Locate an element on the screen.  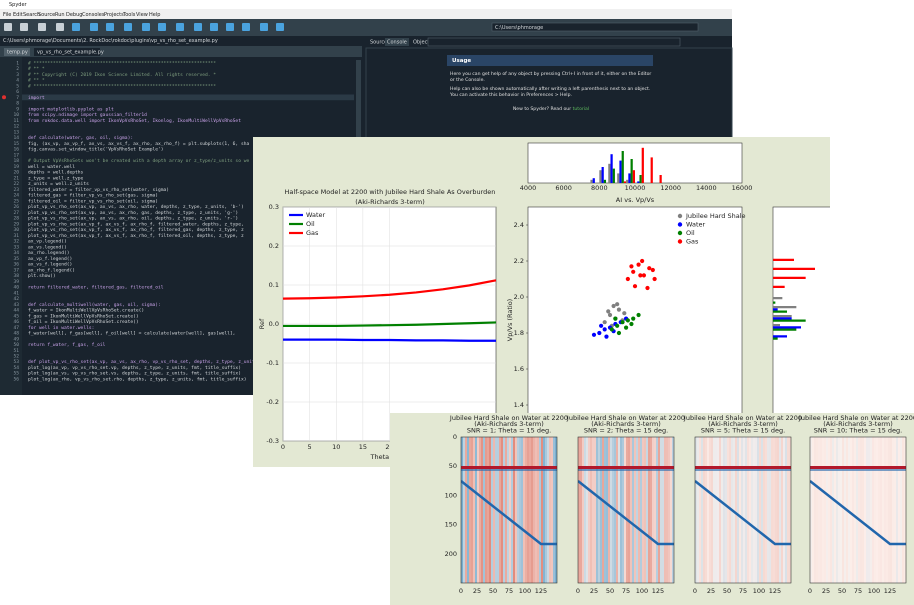
menu-item: Edit is located at coordinates (18, 15).